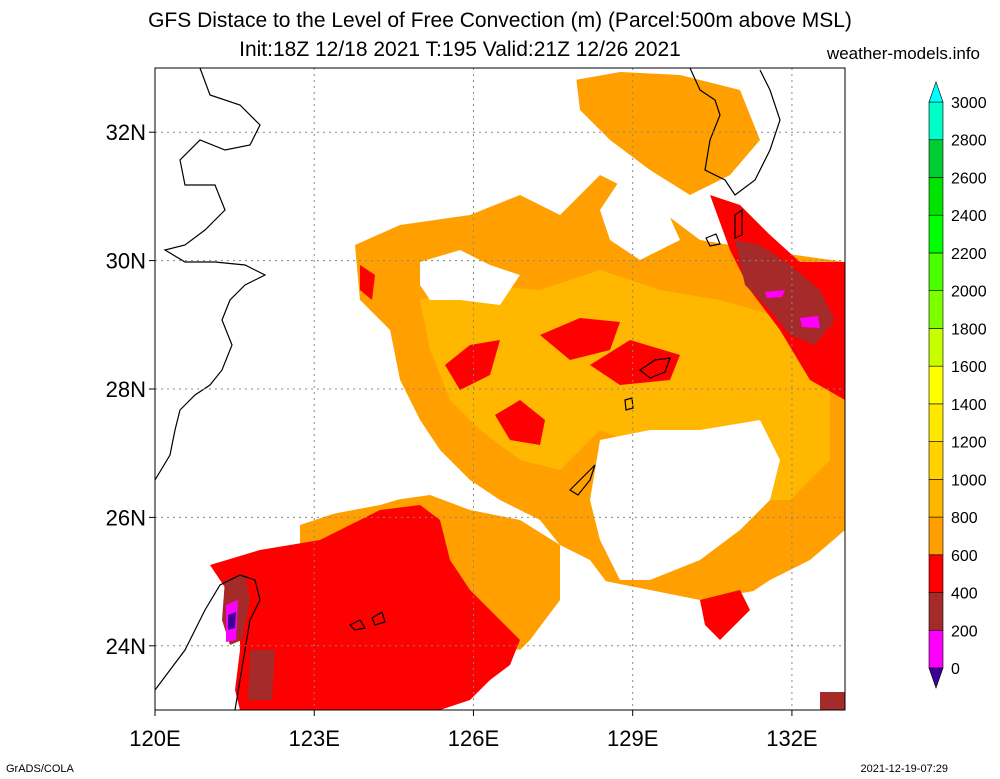 The height and width of the screenshot is (779, 1000). What do you see at coordinates (969, 254) in the screenshot?
I see `colorbar-label: 2200` at bounding box center [969, 254].